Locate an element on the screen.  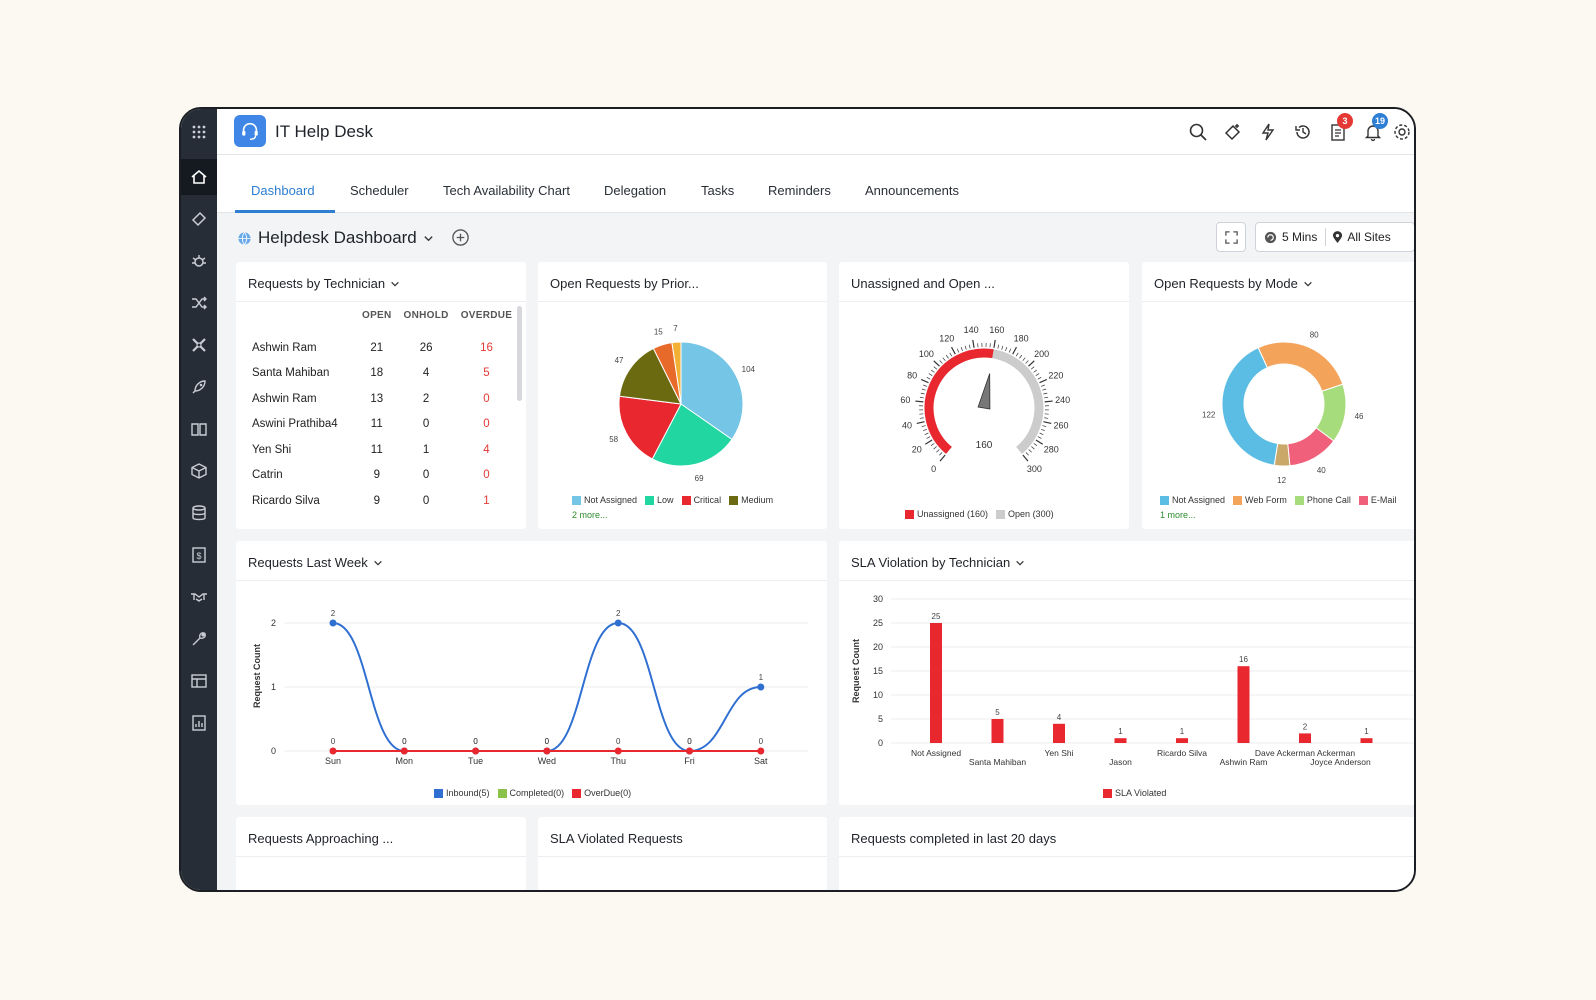
fullscreen-icon is located at coordinates (1231, 237).